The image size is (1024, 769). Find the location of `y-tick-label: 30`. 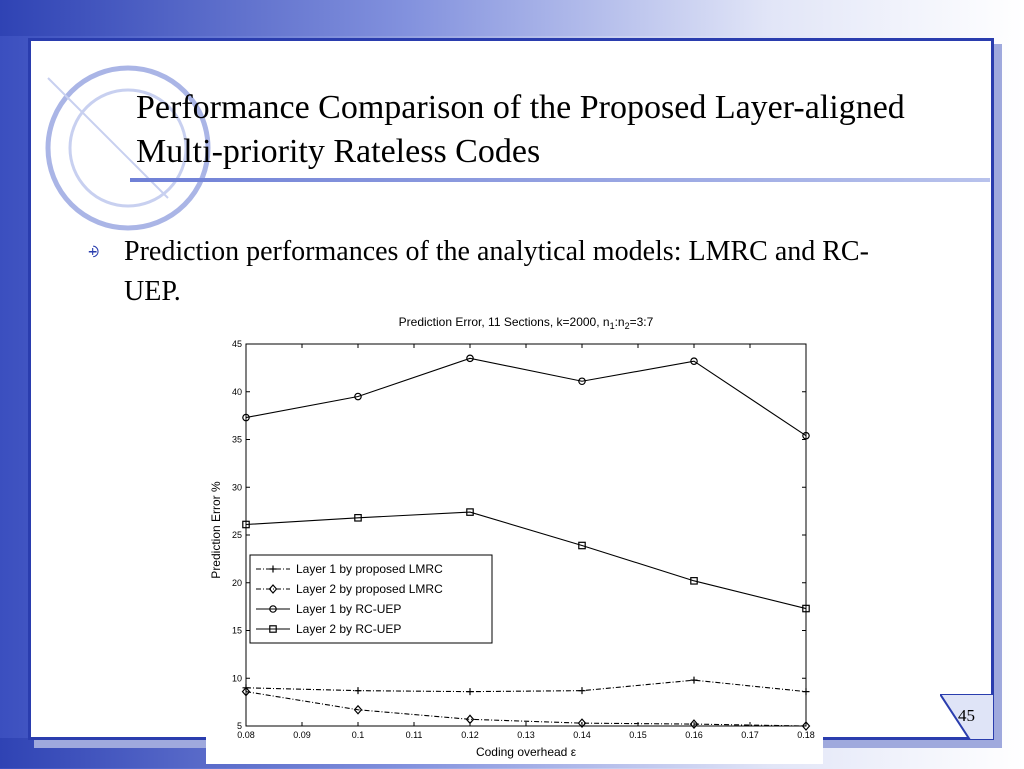

y-tick-label: 30 is located at coordinates (237, 487).